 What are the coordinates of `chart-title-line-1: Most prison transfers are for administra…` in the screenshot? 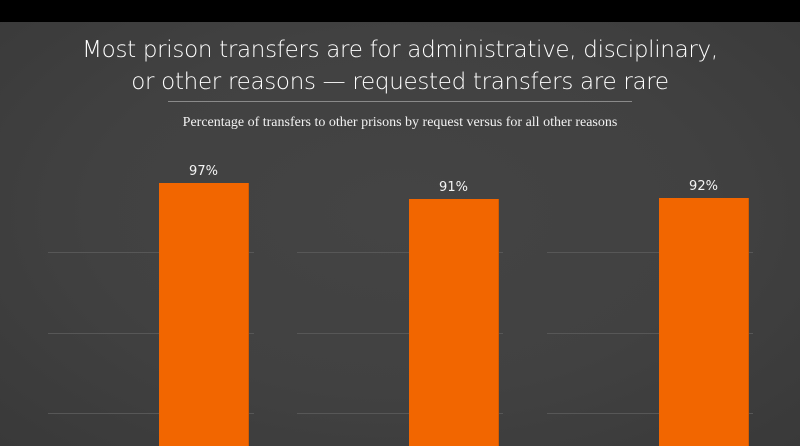 It's located at (400, 50).